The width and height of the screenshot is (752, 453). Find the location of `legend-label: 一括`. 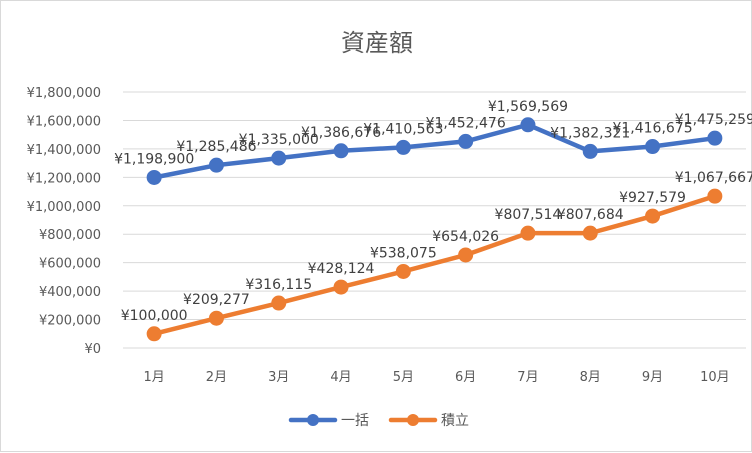

legend-label: 一括 is located at coordinates (355, 421).